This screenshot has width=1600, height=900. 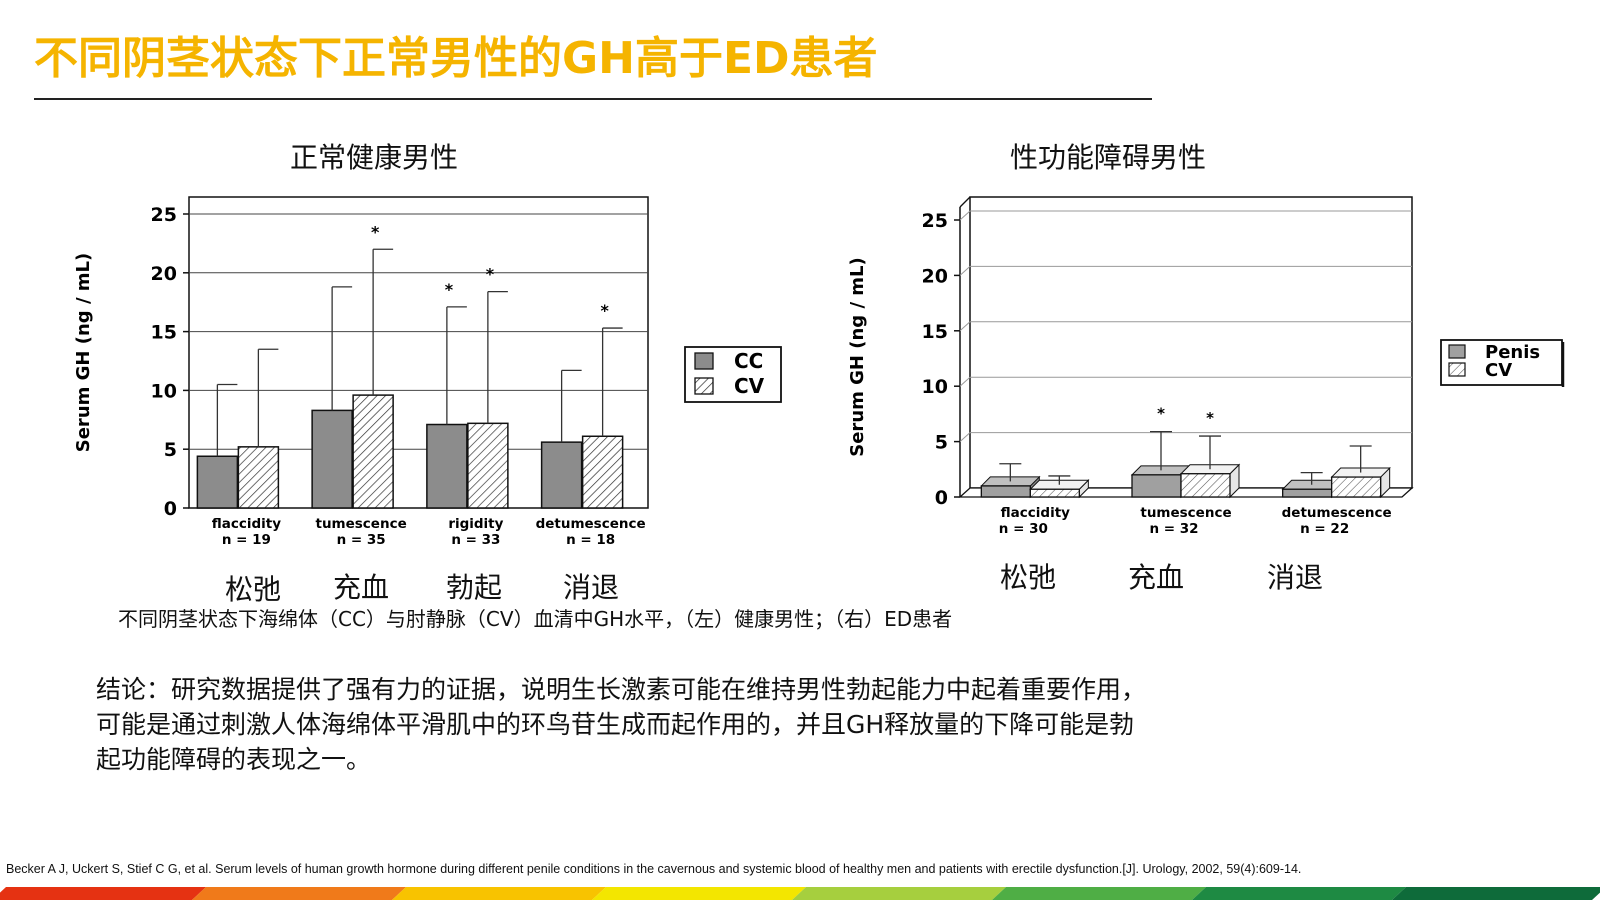 I want to click on left-stage-label-tumescence: 充血, so click(x=361, y=587).